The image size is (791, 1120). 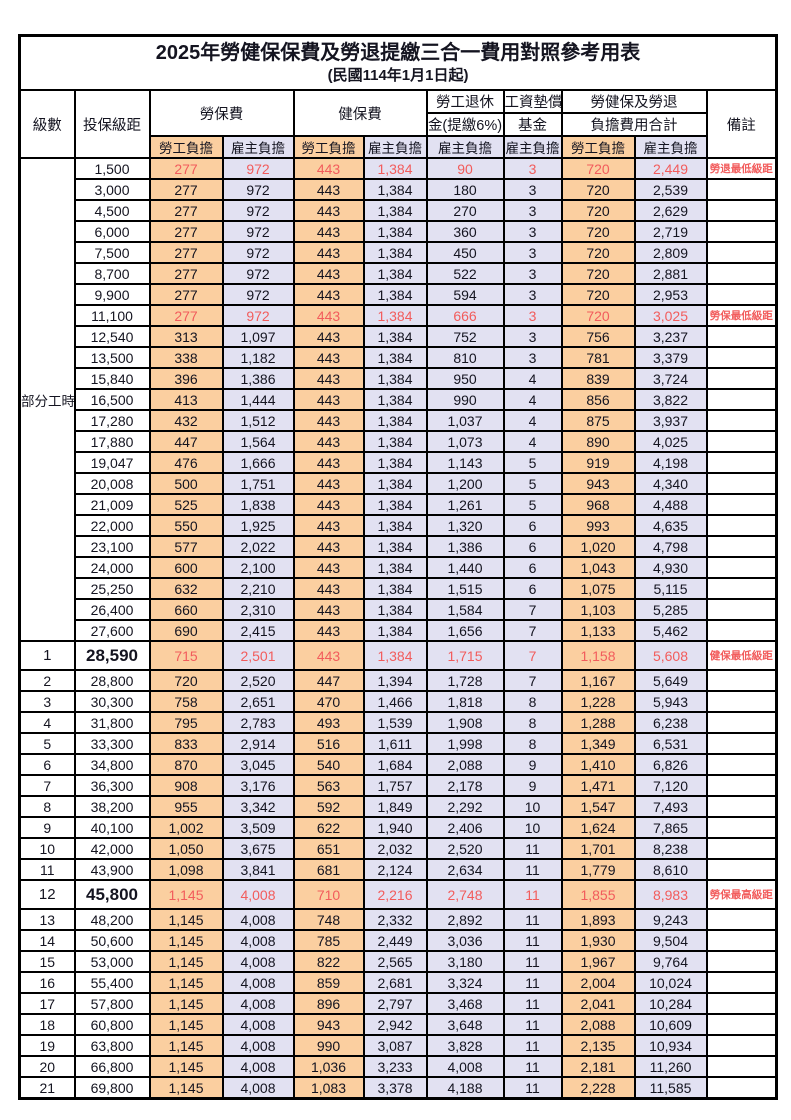 What do you see at coordinates (670, 743) in the screenshot?
I see `value-cell: 6,531` at bounding box center [670, 743].